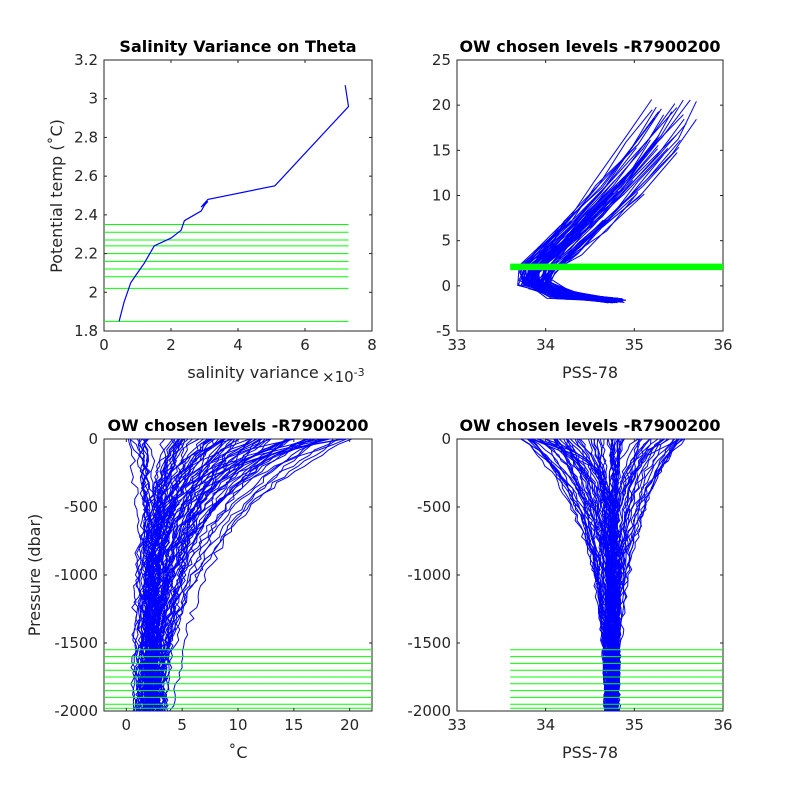 This screenshot has width=800, height=800. I want to click on y-tick-label: 1.8, so click(86, 331).